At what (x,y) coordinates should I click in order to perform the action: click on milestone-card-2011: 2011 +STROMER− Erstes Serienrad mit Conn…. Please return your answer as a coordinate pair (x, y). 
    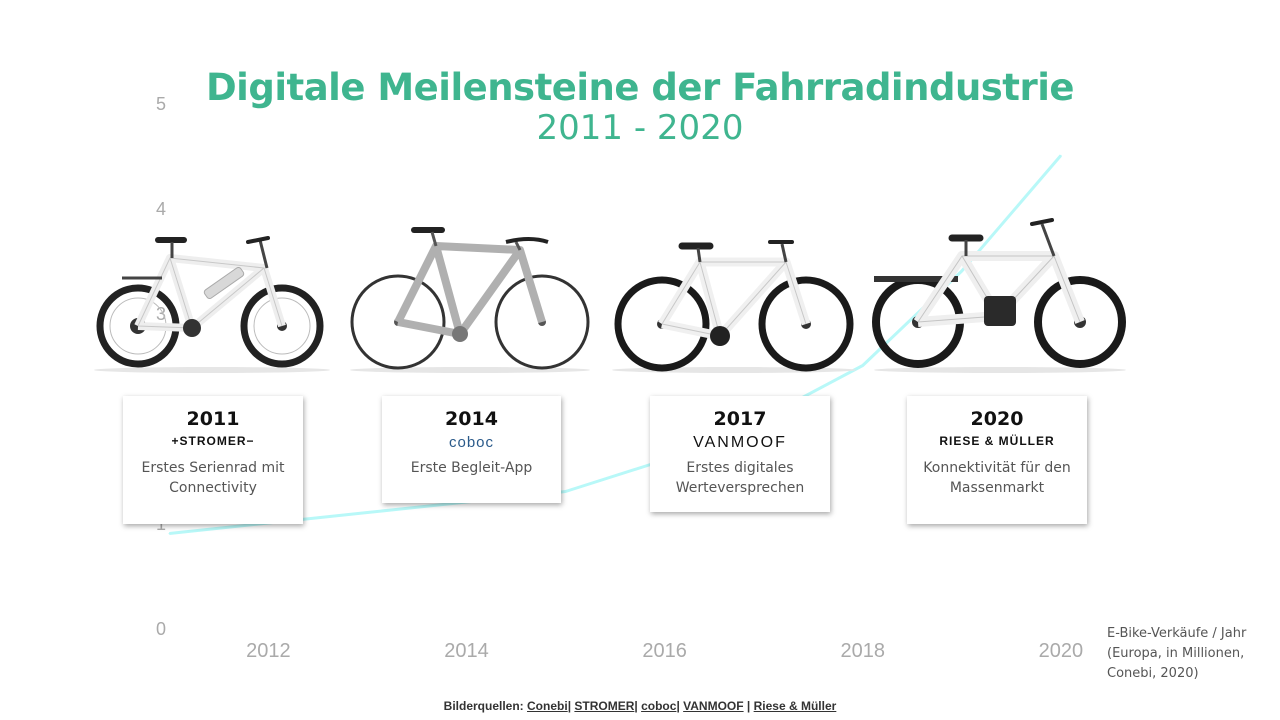
    Looking at the image, I should click on (213, 460).